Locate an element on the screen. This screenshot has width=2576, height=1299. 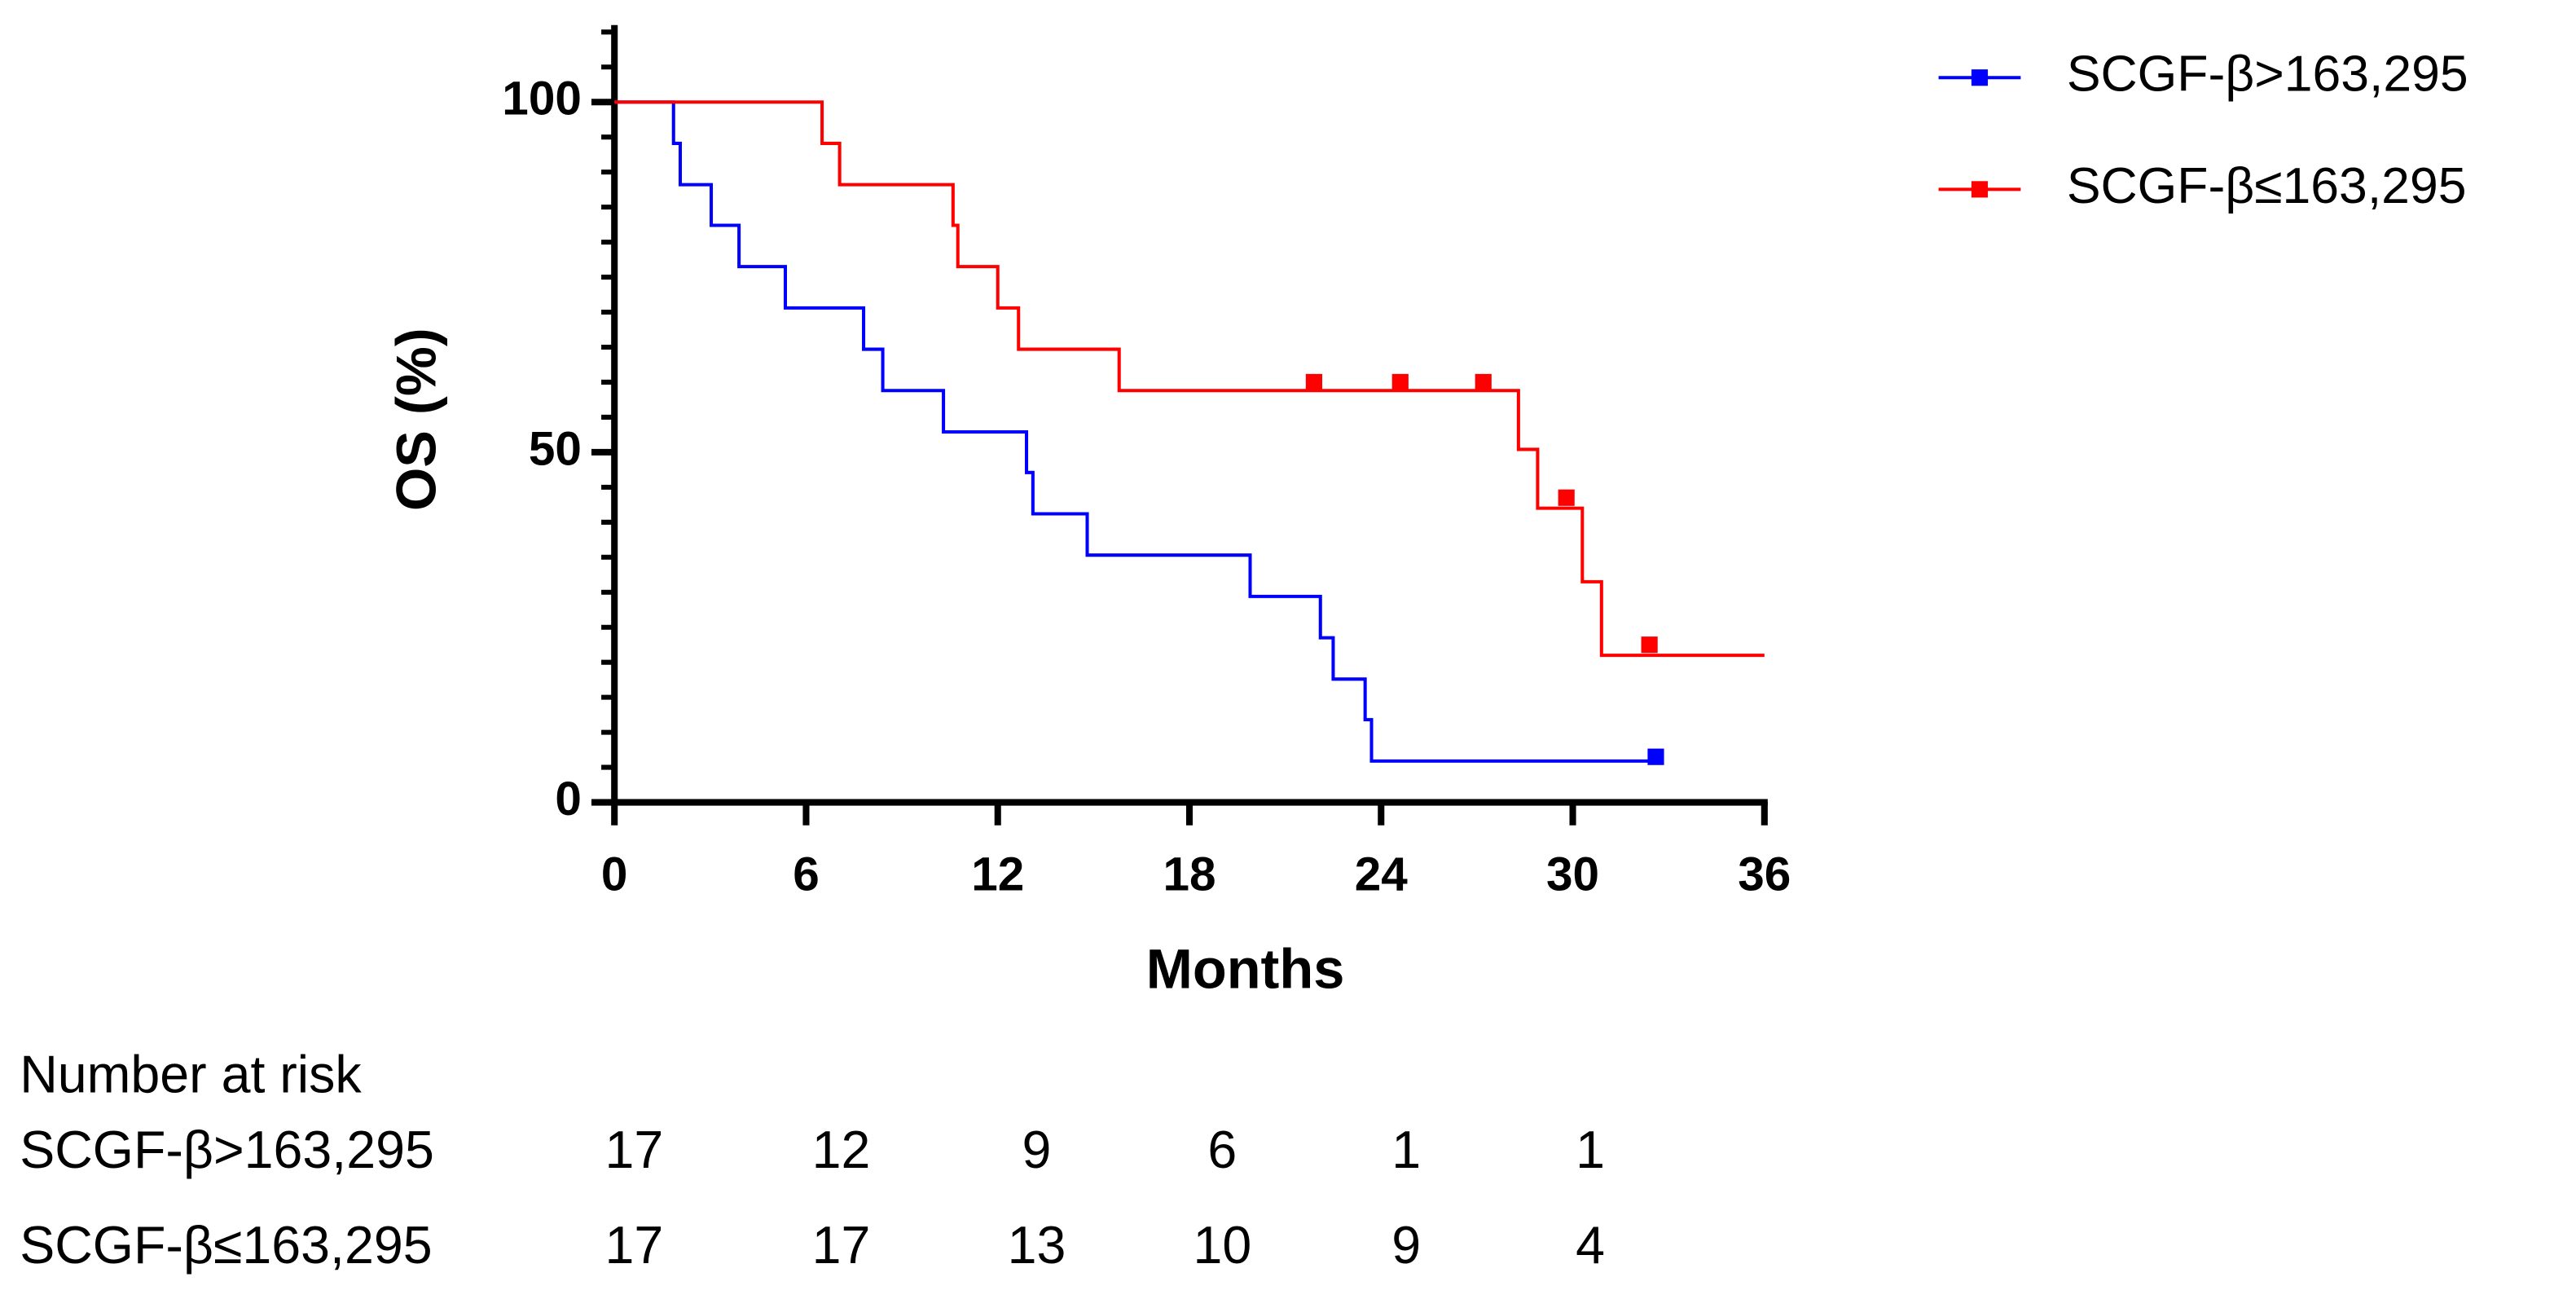
risk-table-title: Number at risk is located at coordinates (191, 1074).